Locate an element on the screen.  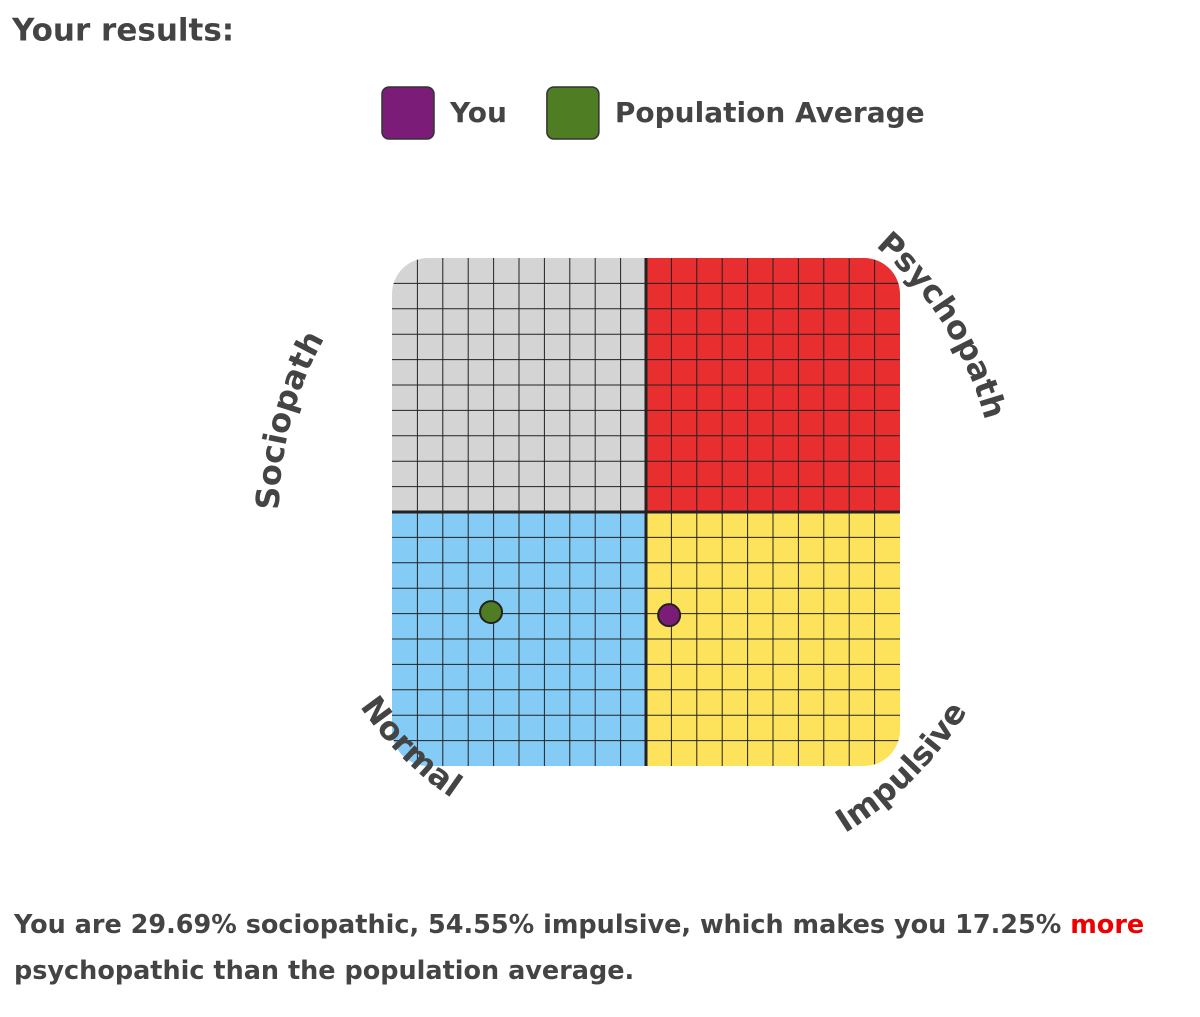
summary-emphasis: more is located at coordinates (1107, 925).